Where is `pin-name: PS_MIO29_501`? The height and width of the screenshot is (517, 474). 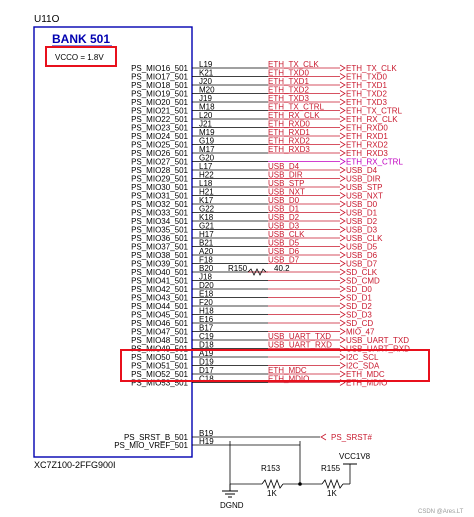
pin-name: PS_MIO29_501 is located at coordinates (159, 179).